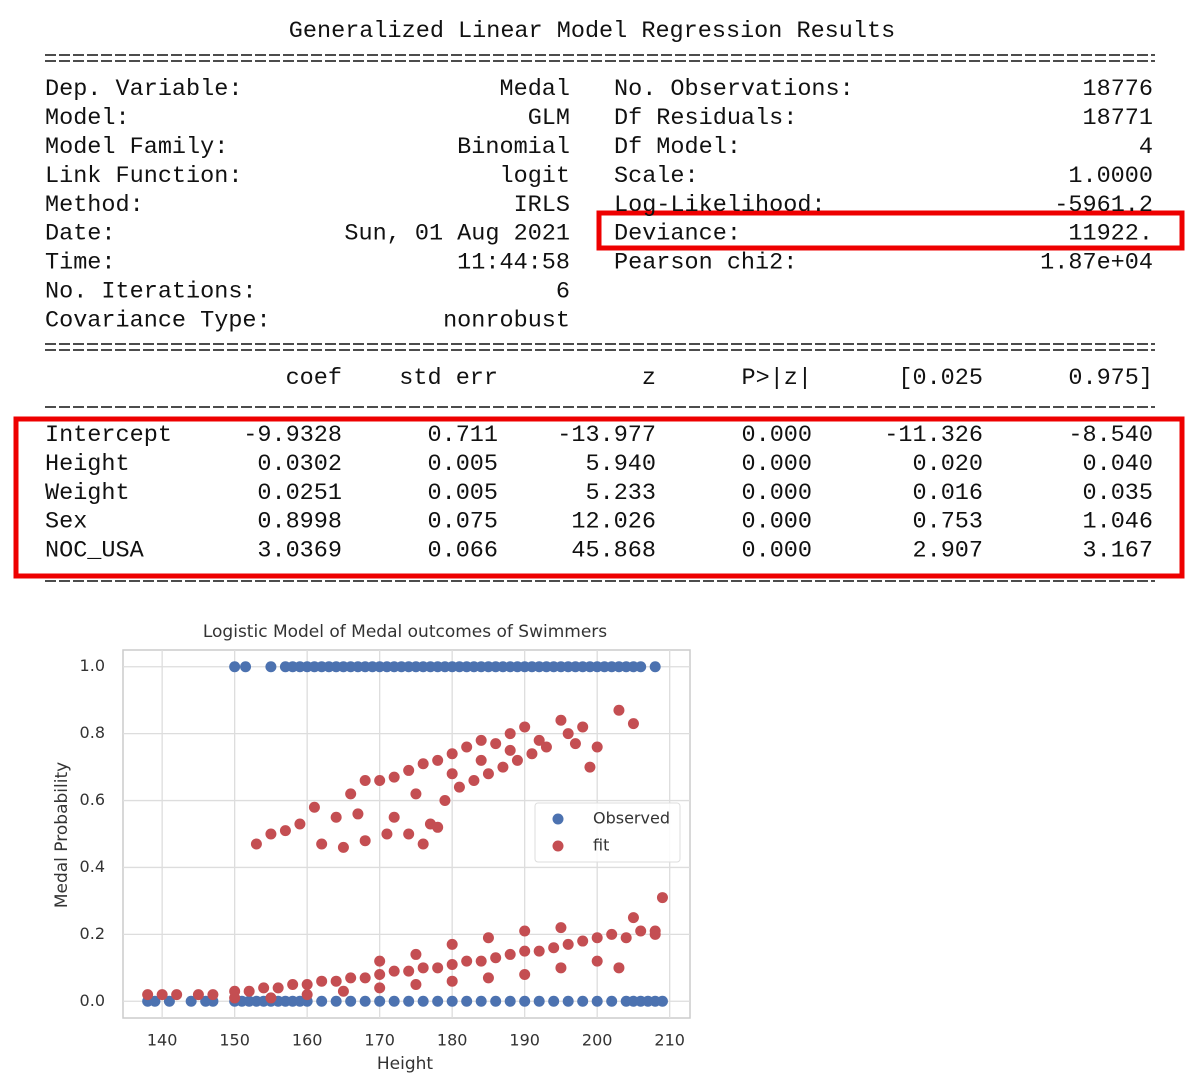  I want to click on table-cell: -13.977, so click(606, 435).